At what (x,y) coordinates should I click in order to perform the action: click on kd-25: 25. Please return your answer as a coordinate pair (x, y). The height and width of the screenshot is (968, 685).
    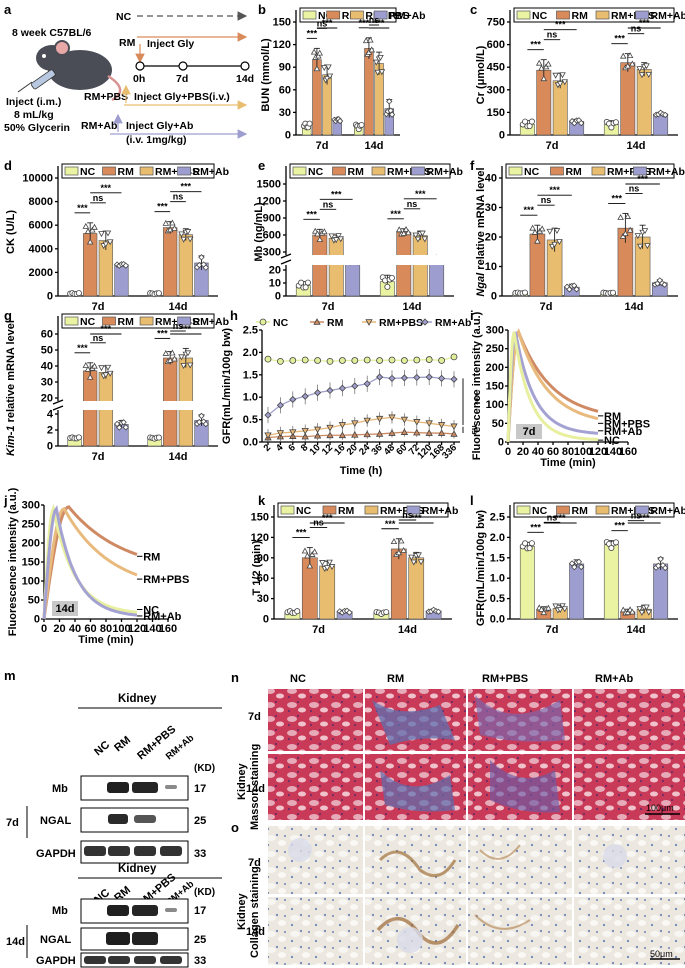
    Looking at the image, I should click on (200, 821).